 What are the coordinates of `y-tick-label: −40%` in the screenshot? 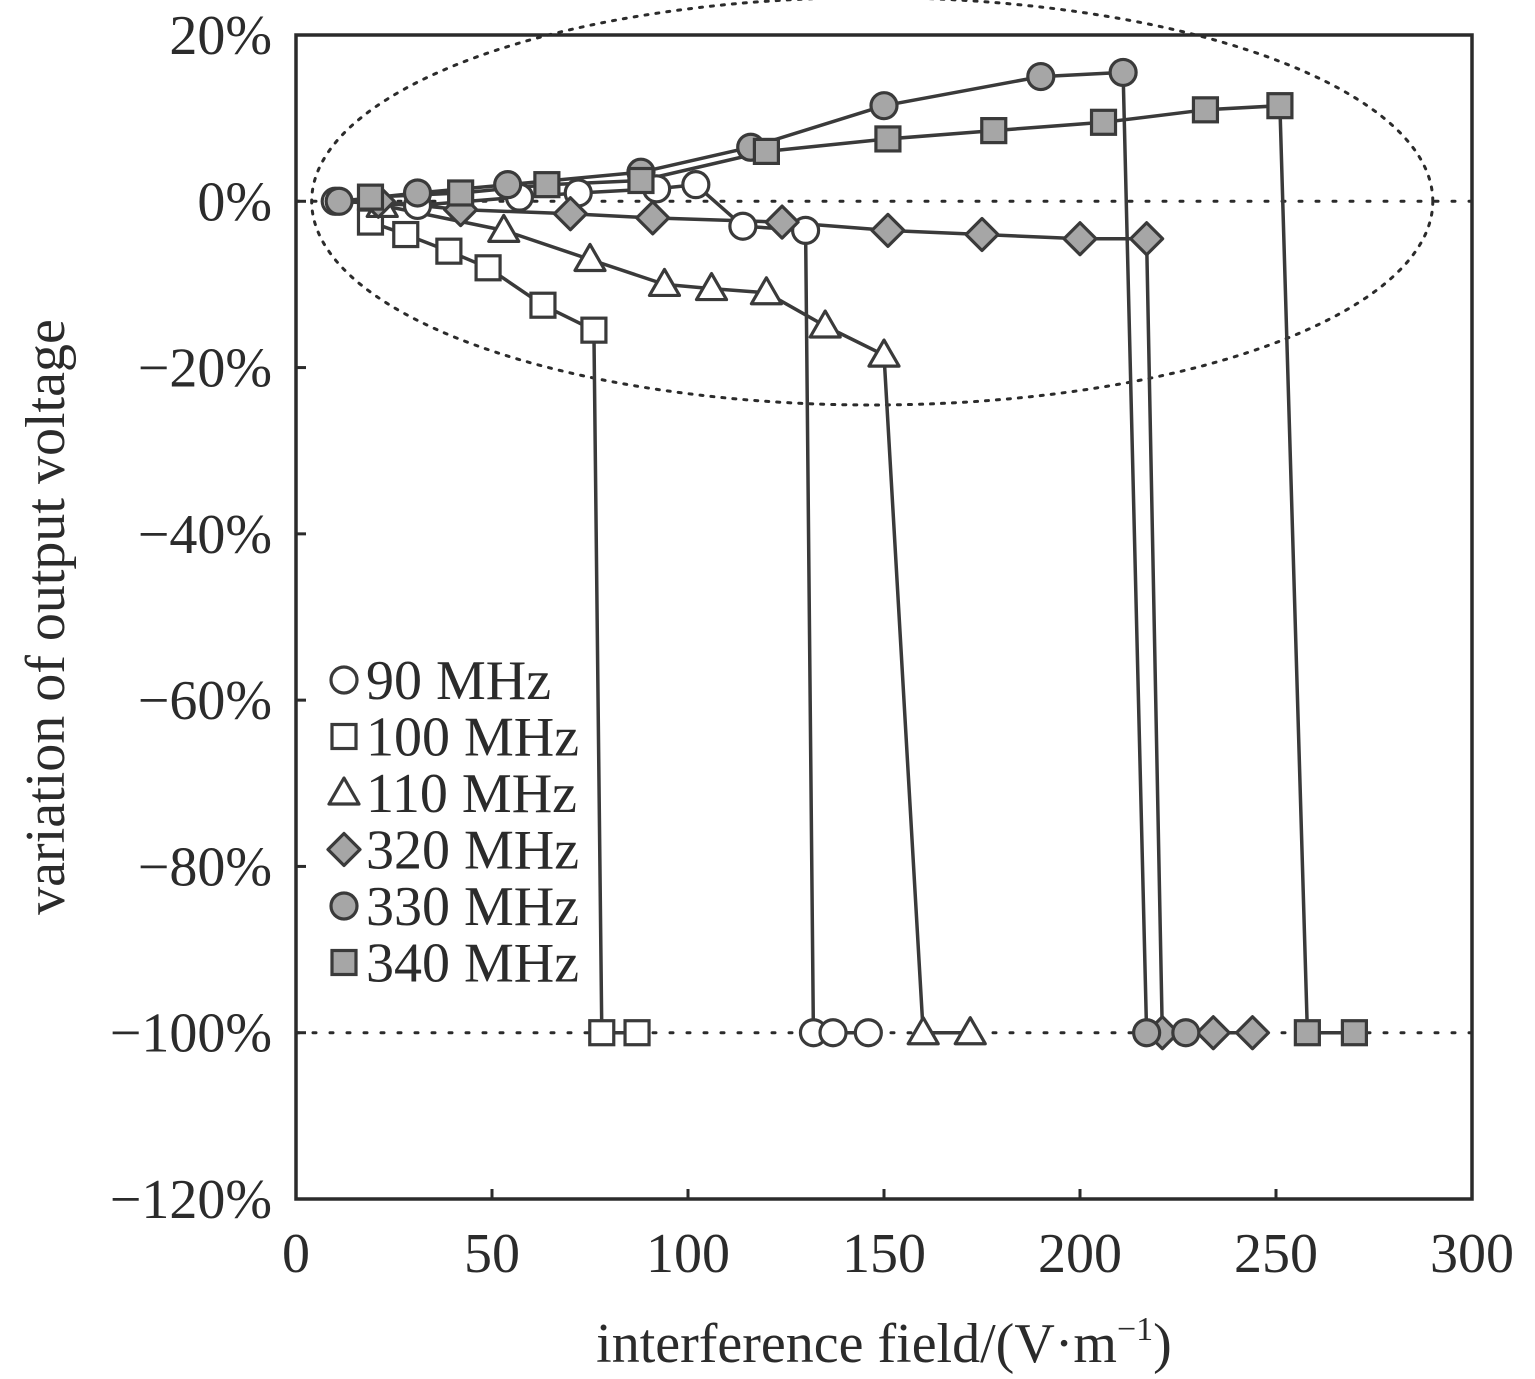 It's located at (205, 535).